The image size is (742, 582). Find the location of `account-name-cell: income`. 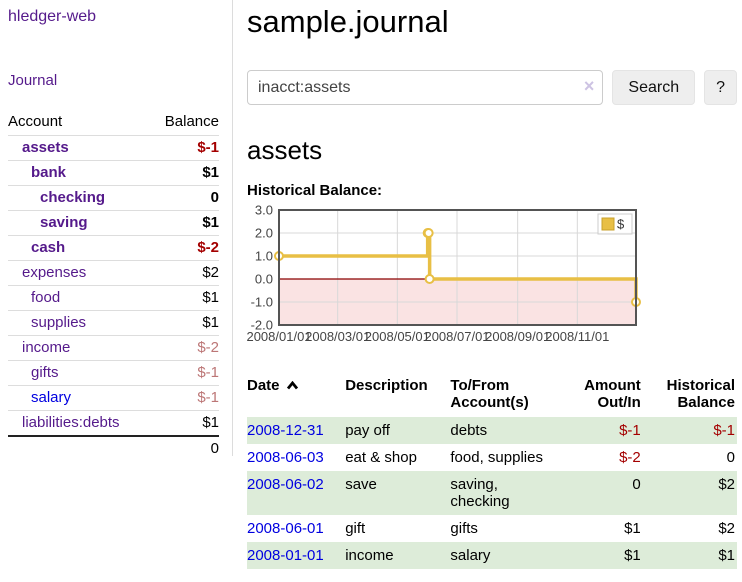

account-name-cell: income is located at coordinates (79, 348).